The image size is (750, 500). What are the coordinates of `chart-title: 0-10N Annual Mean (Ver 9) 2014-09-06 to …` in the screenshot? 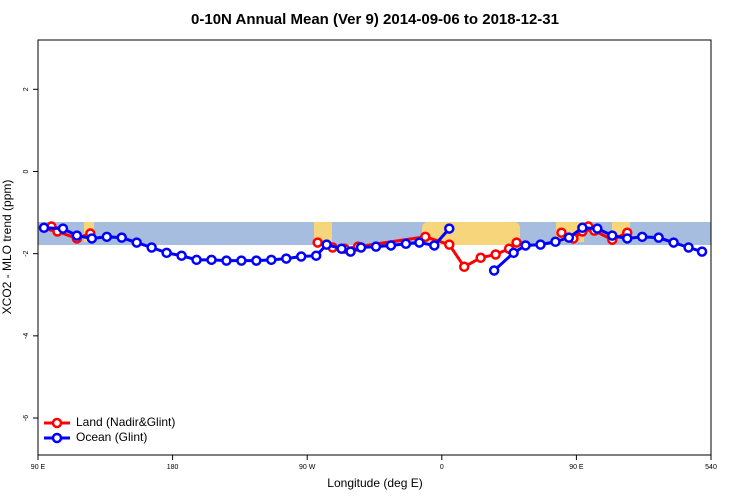 It's located at (375, 19).